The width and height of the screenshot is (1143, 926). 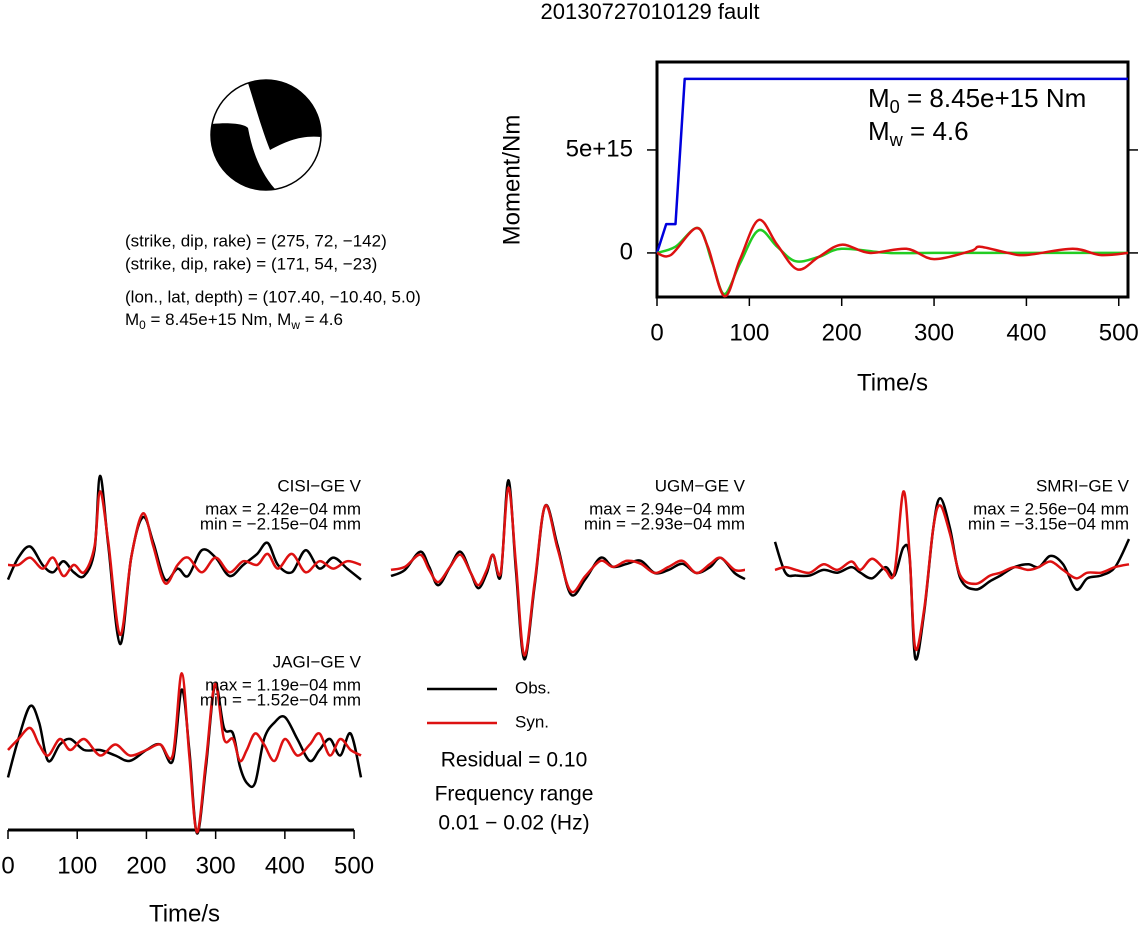 What do you see at coordinates (1051, 508) in the screenshot?
I see `amplitude-label: max = 2.56e−04 mm` at bounding box center [1051, 508].